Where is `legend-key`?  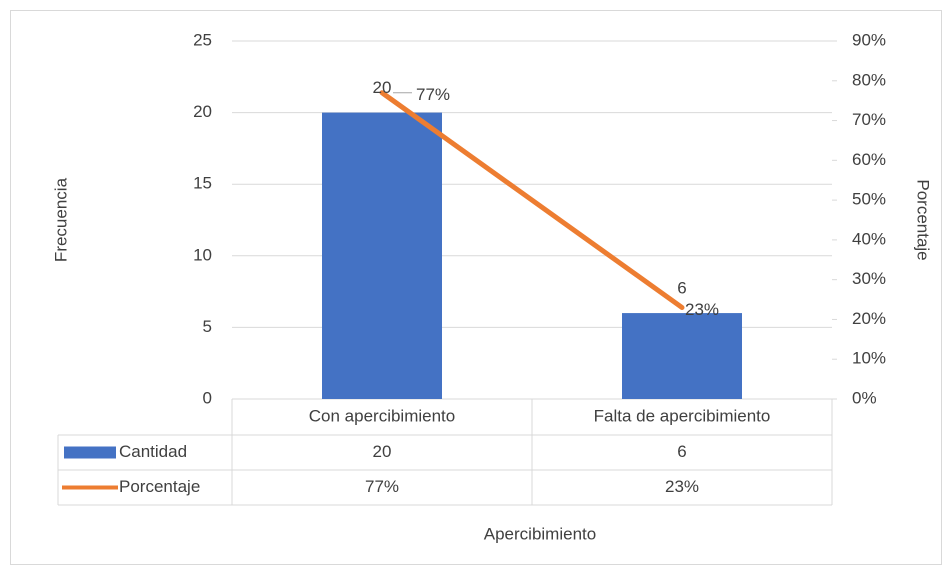 legend-key is located at coordinates (90, 452).